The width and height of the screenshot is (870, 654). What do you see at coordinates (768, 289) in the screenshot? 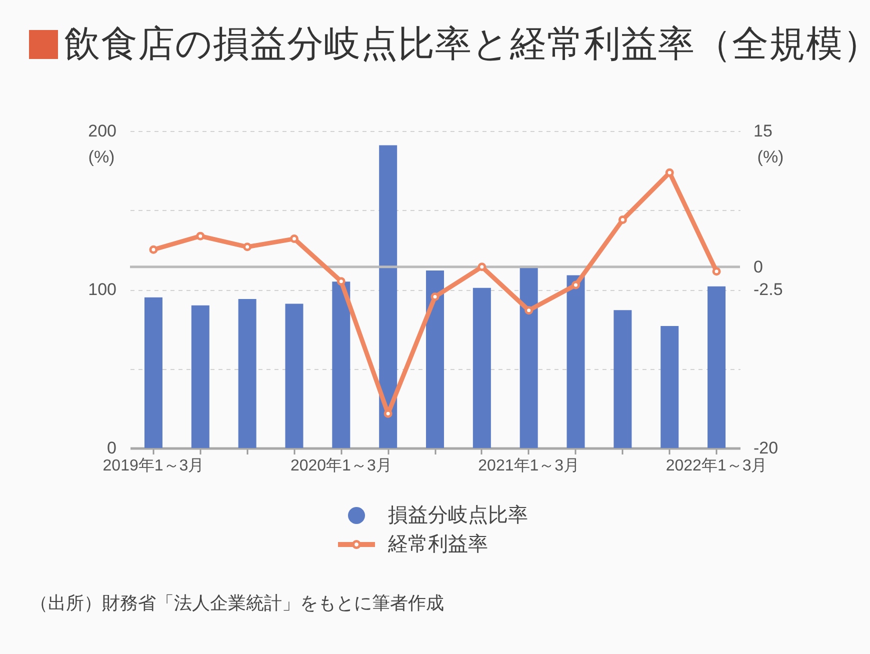
I see `y2-tick-label: -2.5` at bounding box center [768, 289].